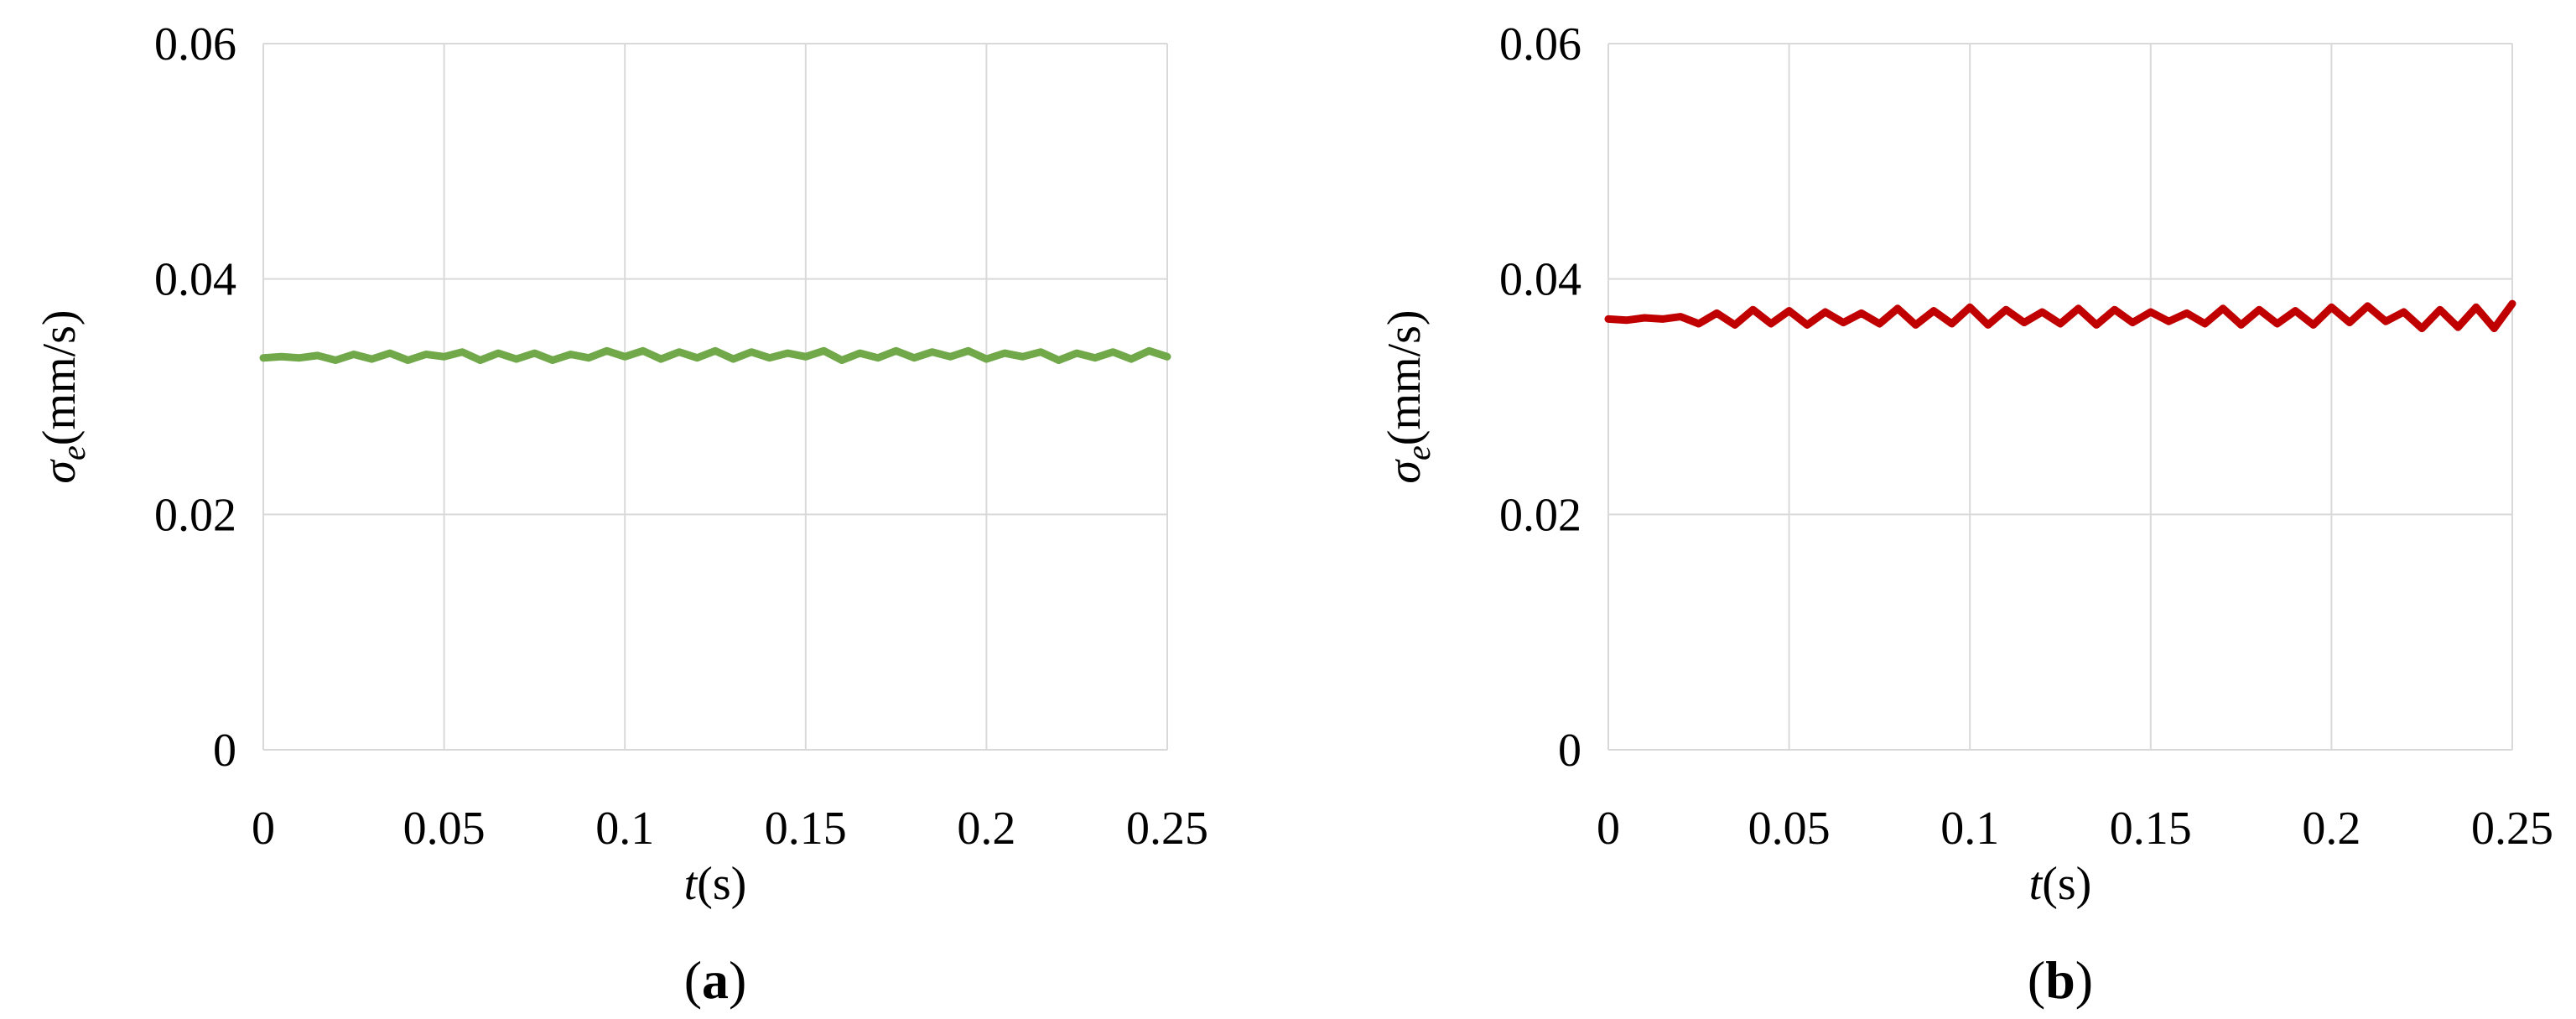 This screenshot has height=1019, width=2576. Describe the element at coordinates (715, 980) in the screenshot. I see `panel-label: (a)` at that location.